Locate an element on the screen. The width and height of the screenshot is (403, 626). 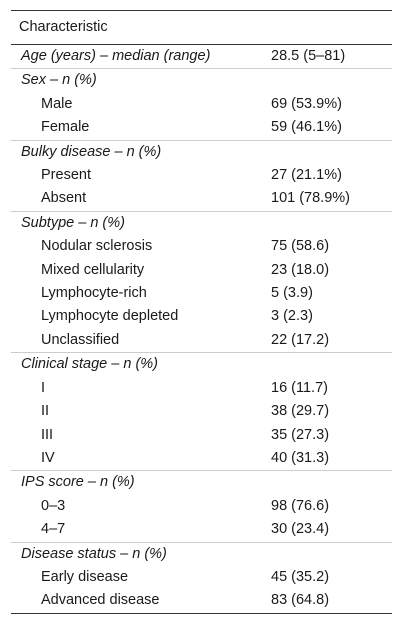
table-row: I 16 (11.7) is located at coordinates (201, 388).